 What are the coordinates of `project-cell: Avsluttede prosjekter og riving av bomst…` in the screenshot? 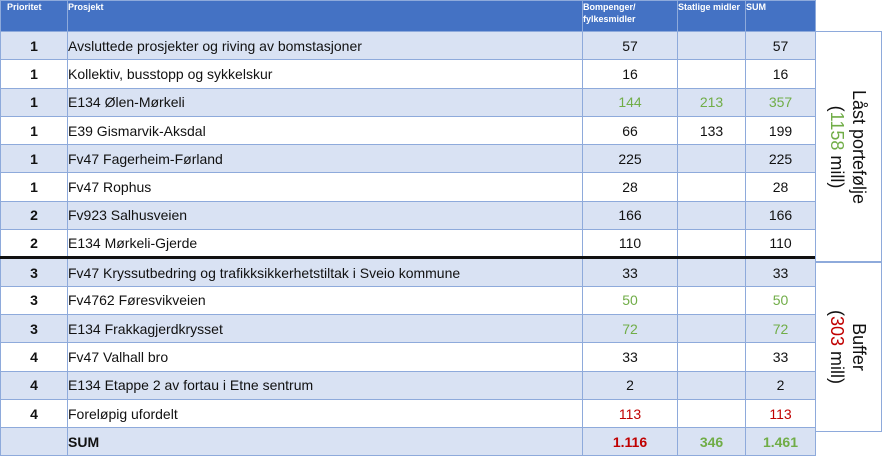 It's located at (325, 45).